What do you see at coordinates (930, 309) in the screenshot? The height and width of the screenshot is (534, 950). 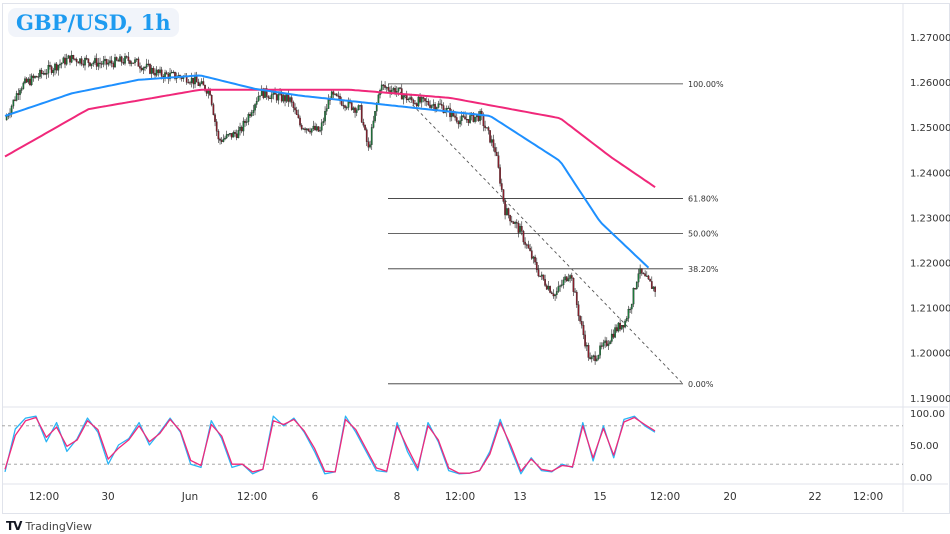 I see `price-tick-label: 1.21000` at bounding box center [930, 309].